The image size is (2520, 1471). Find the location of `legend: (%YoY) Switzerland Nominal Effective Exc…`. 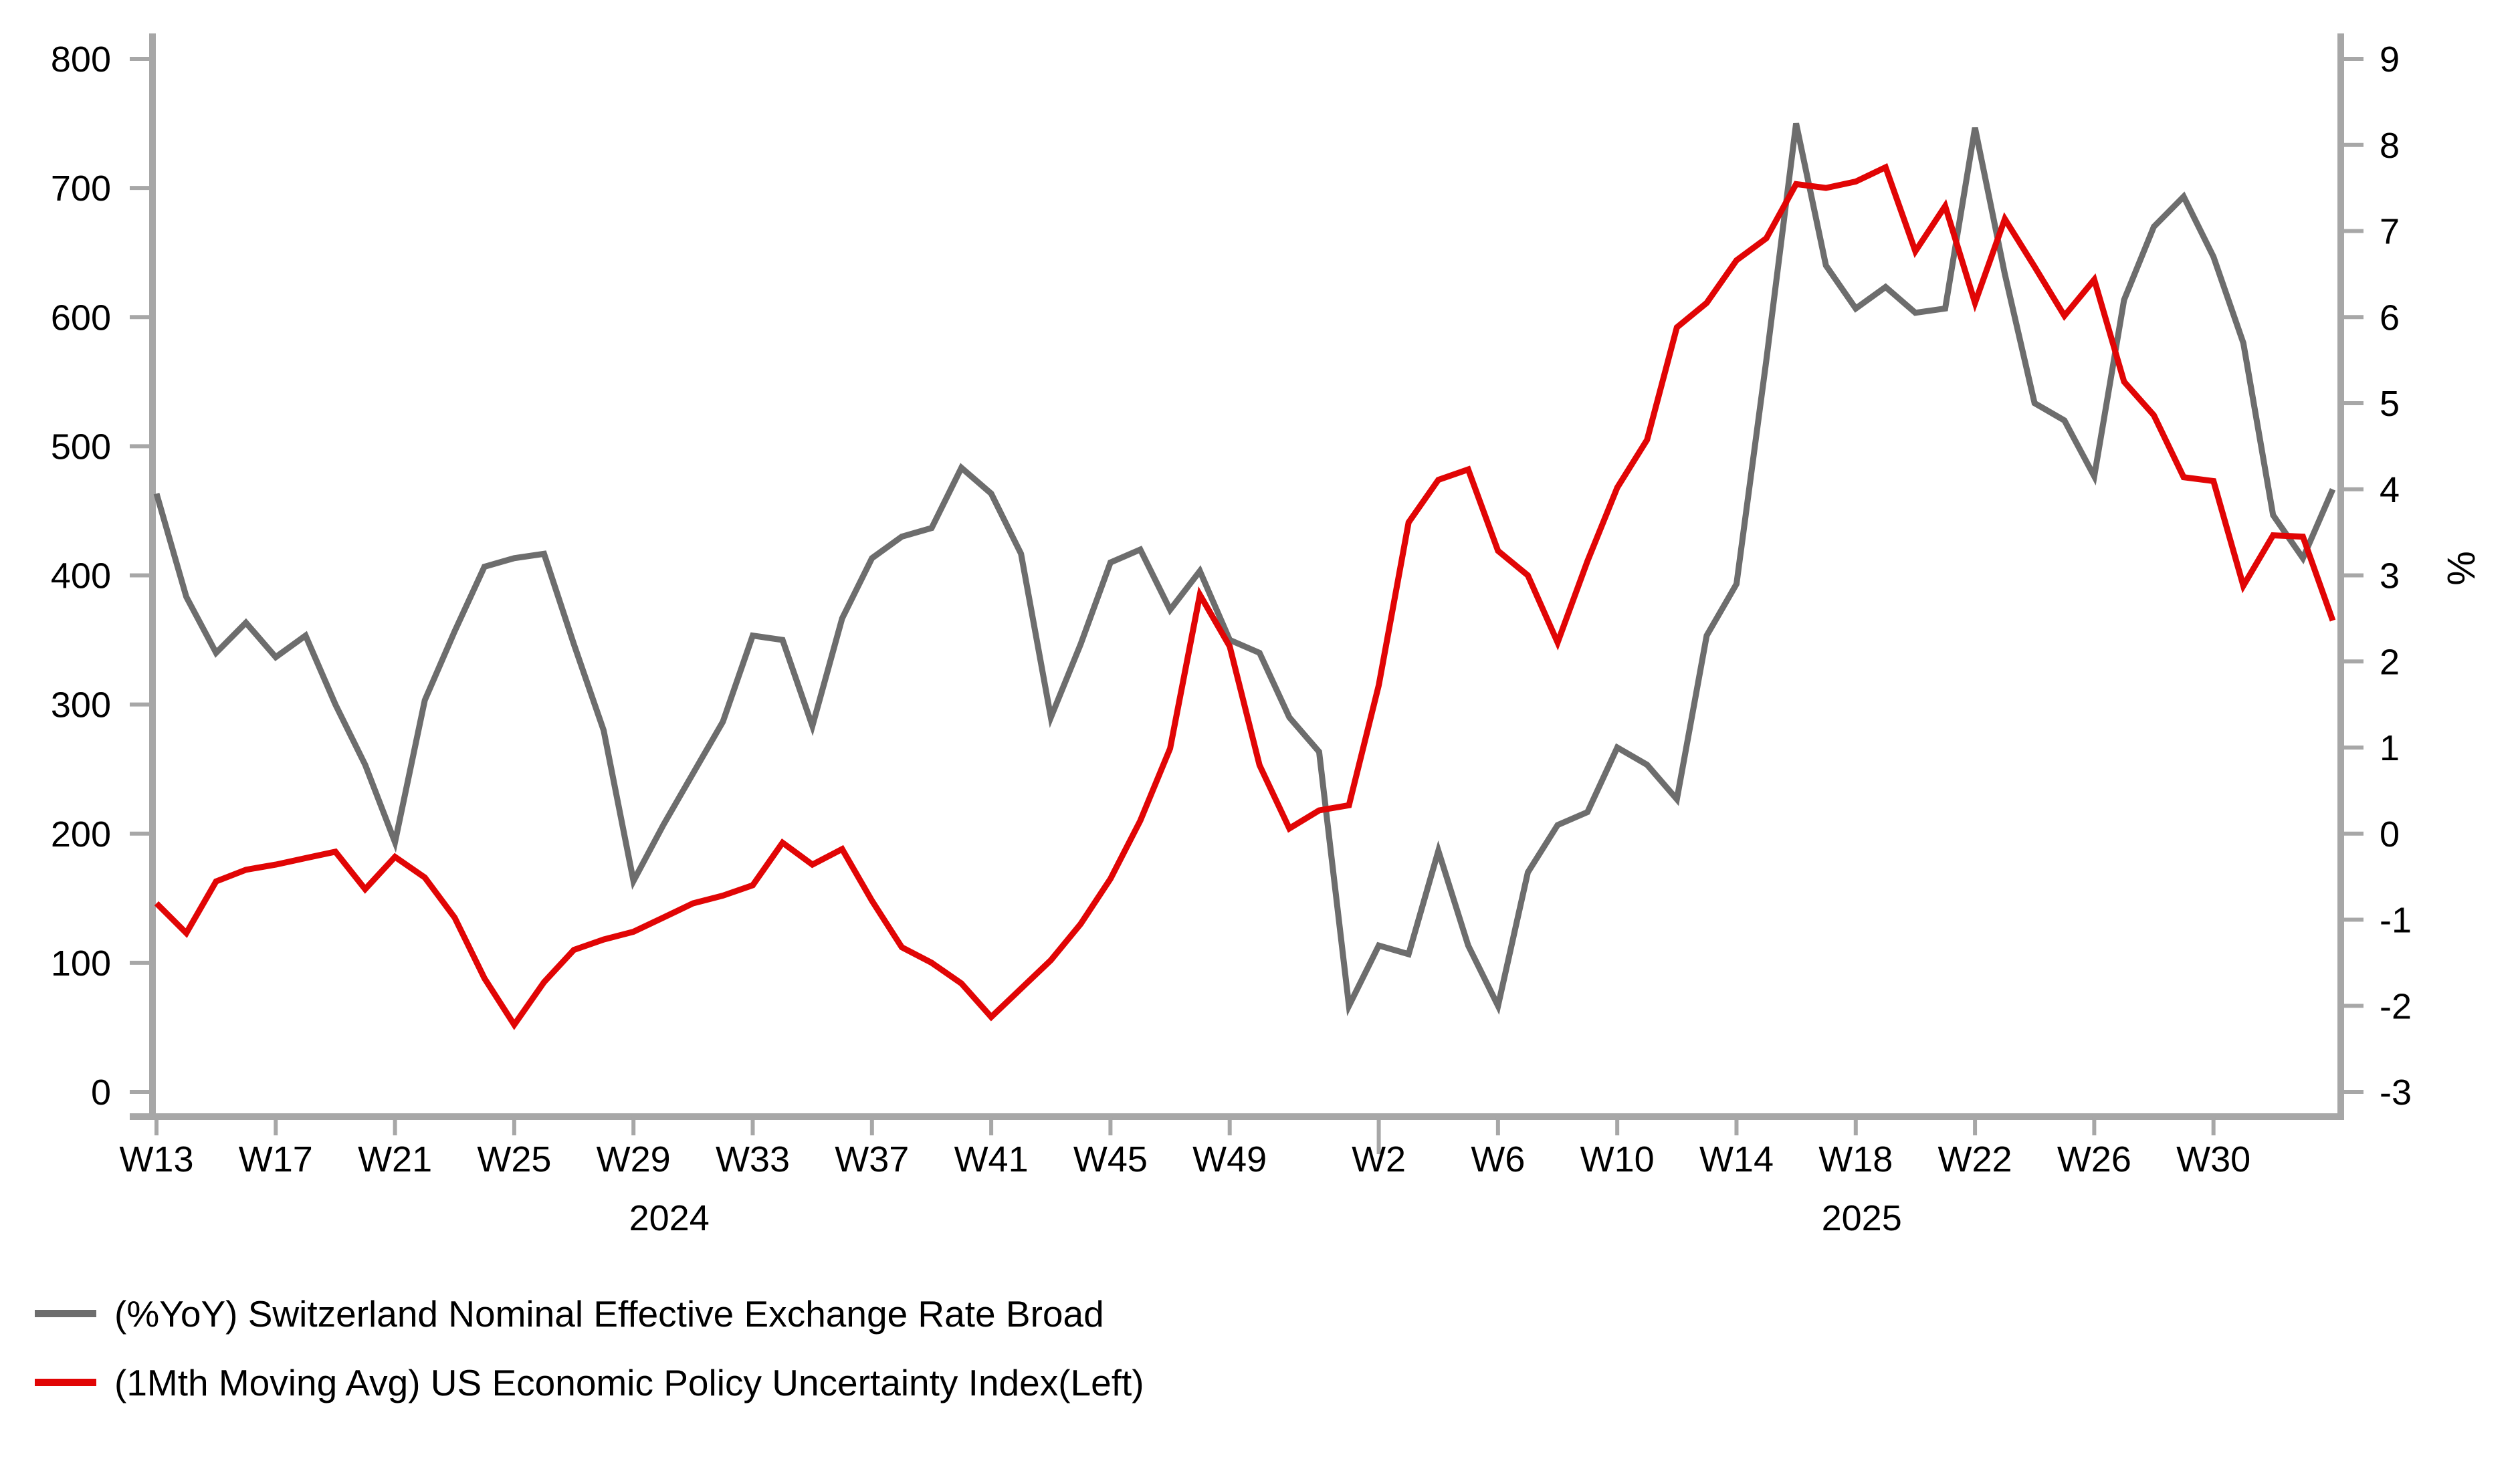

legend: (%YoY) Switzerland Nominal Effective Exc… is located at coordinates (589, 1362).